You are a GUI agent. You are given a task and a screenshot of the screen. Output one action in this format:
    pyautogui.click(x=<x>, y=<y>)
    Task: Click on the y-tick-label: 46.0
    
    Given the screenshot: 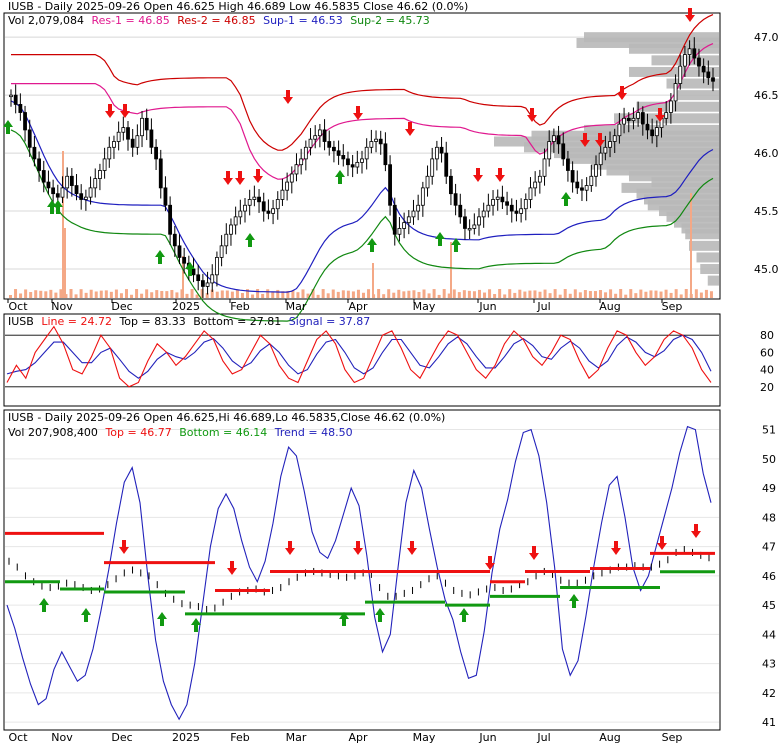 What is the action you would take?
    pyautogui.click(x=766, y=153)
    